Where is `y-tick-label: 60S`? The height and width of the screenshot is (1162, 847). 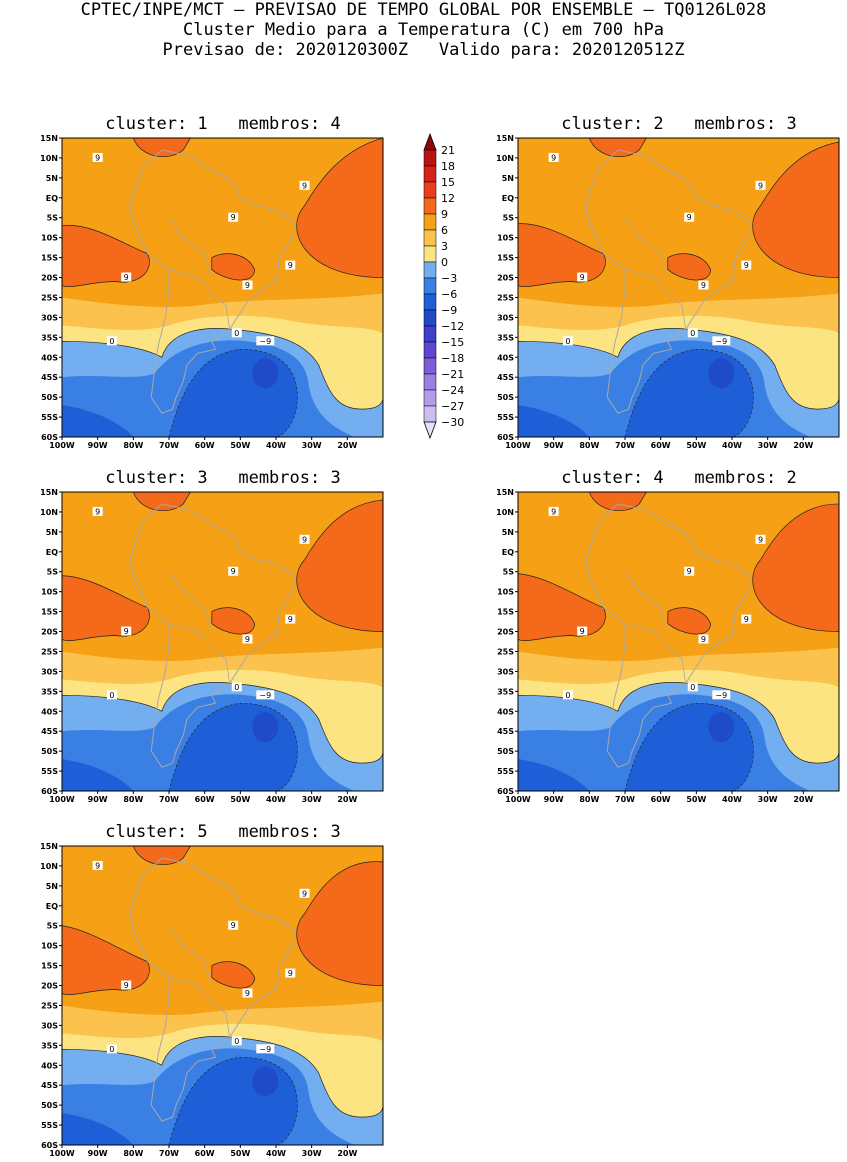 y-tick-label: 60S is located at coordinates (49, 791).